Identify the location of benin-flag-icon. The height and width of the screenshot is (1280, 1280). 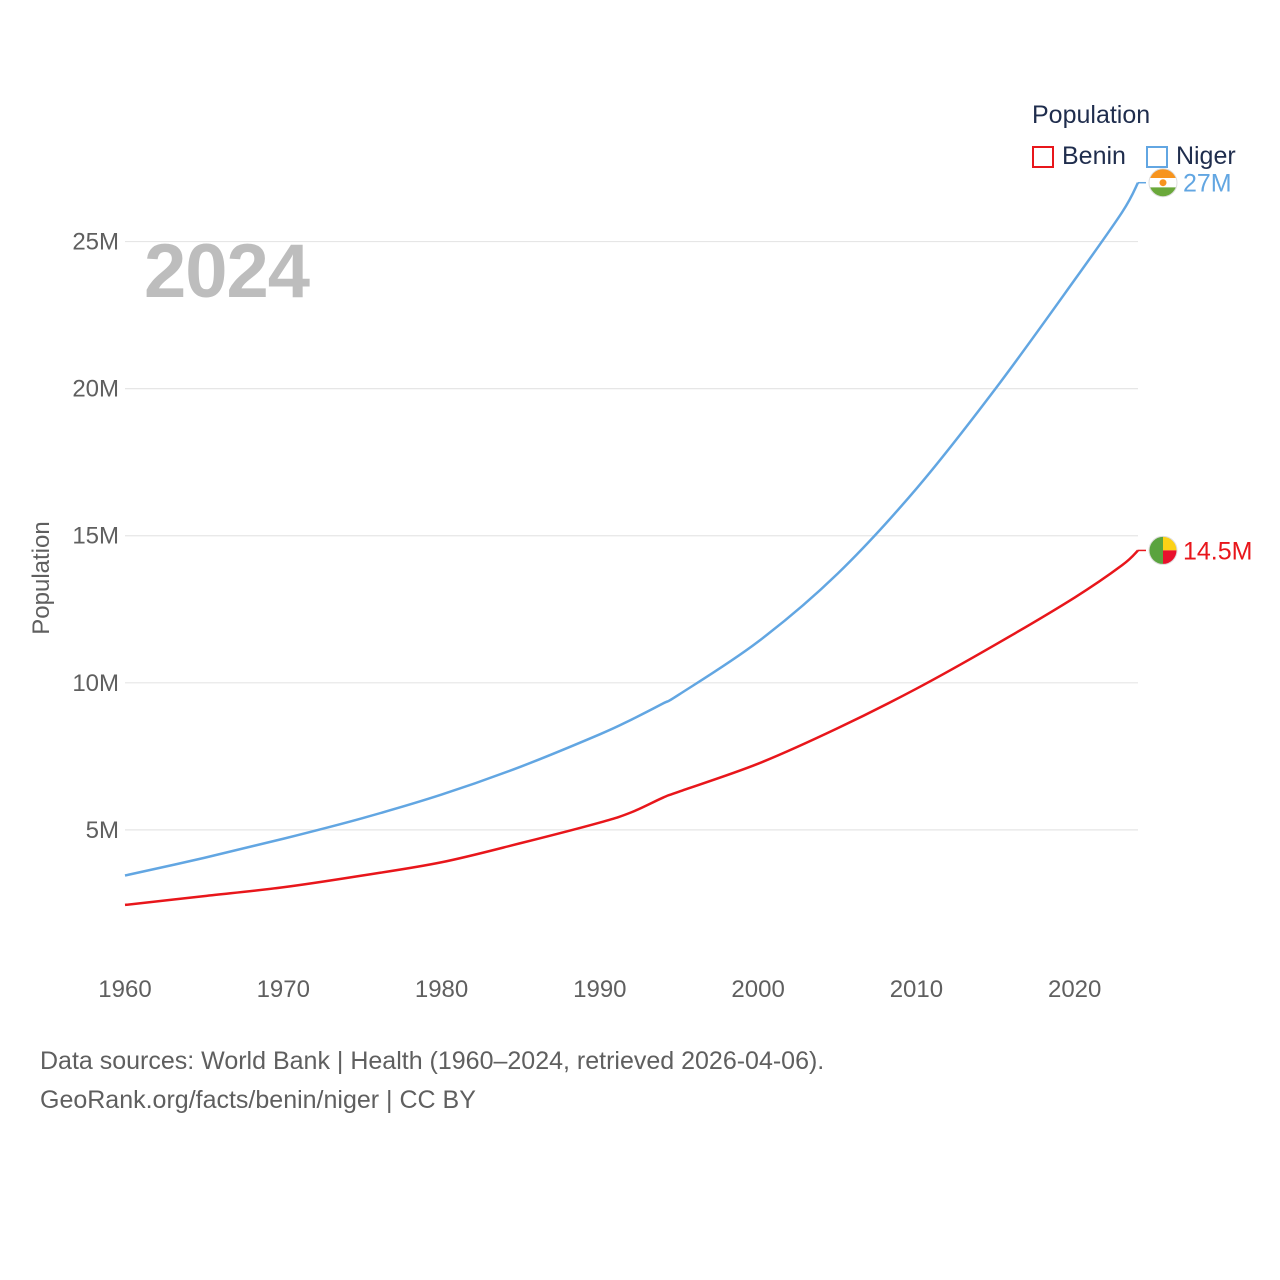
(1163, 550).